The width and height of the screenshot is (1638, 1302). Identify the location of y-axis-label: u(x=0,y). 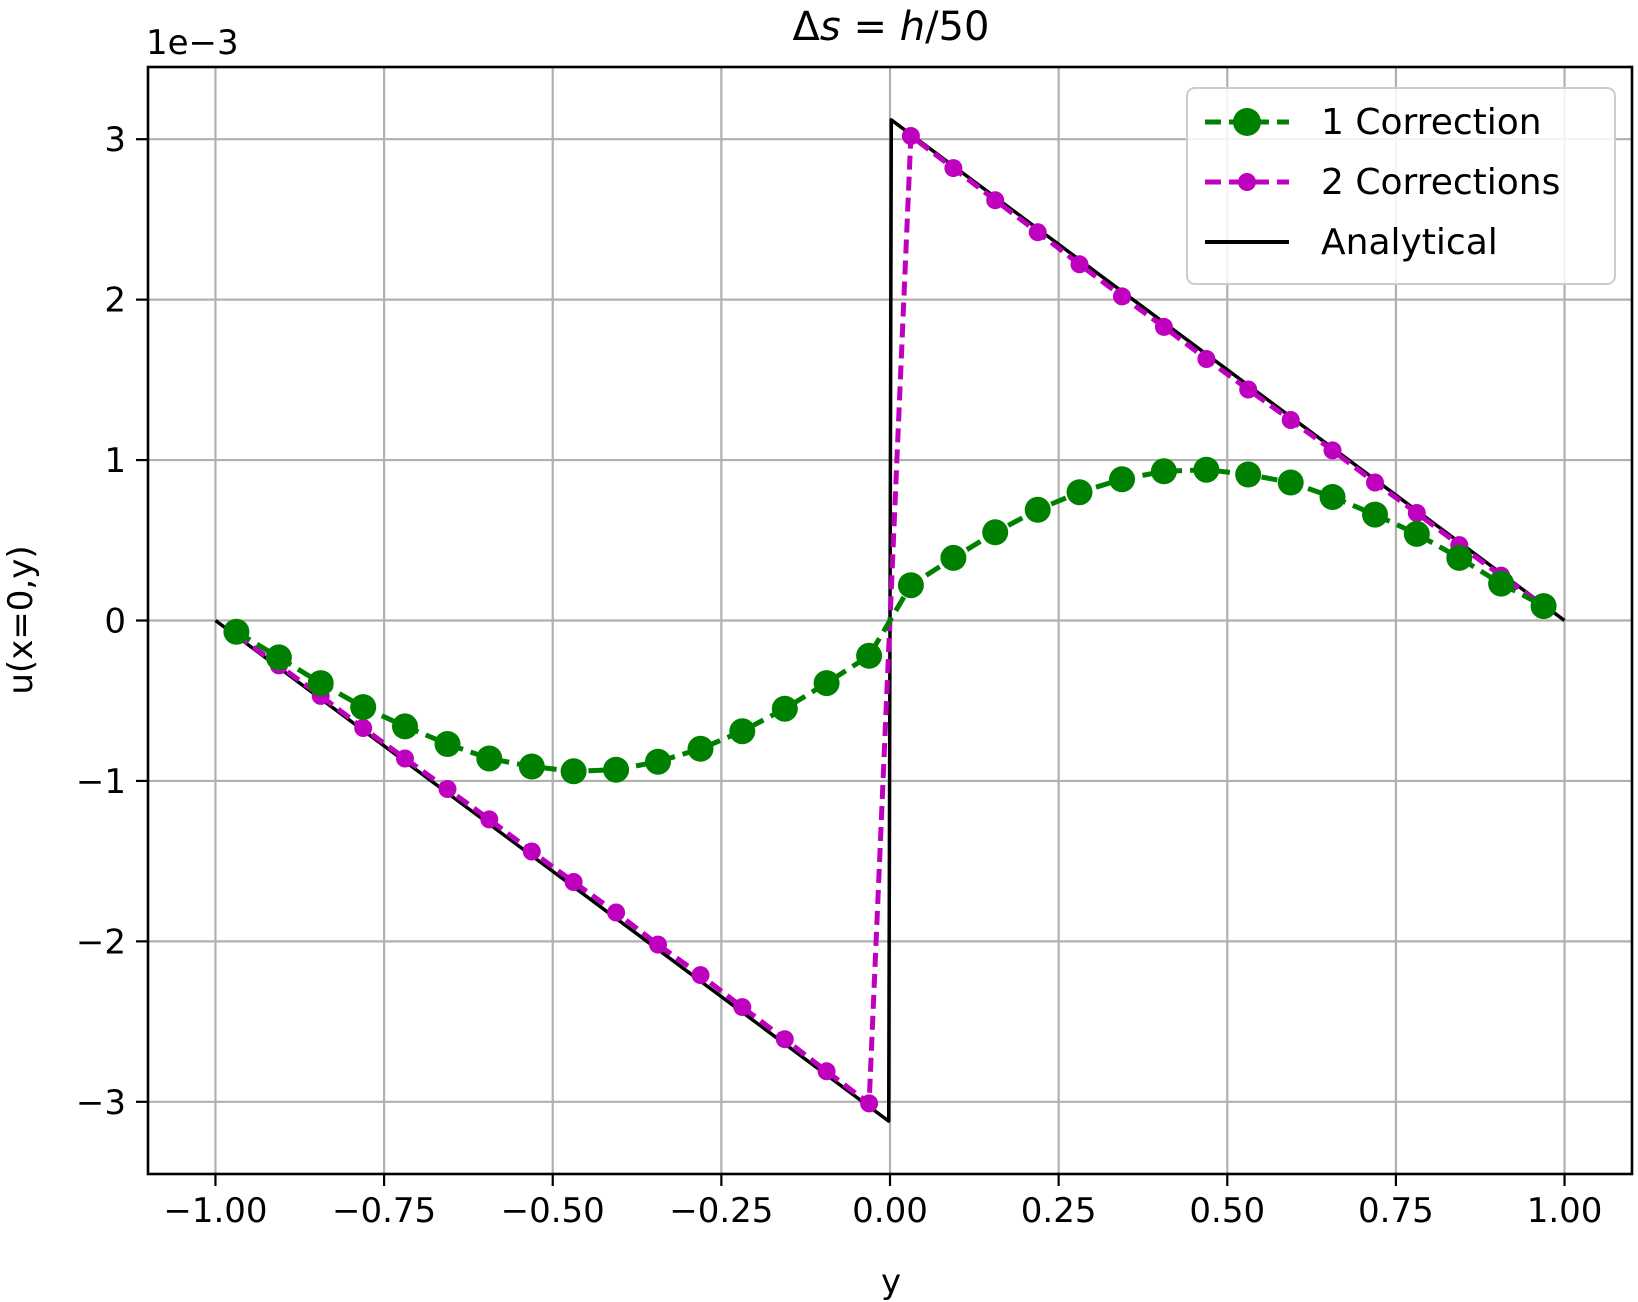
(21, 619).